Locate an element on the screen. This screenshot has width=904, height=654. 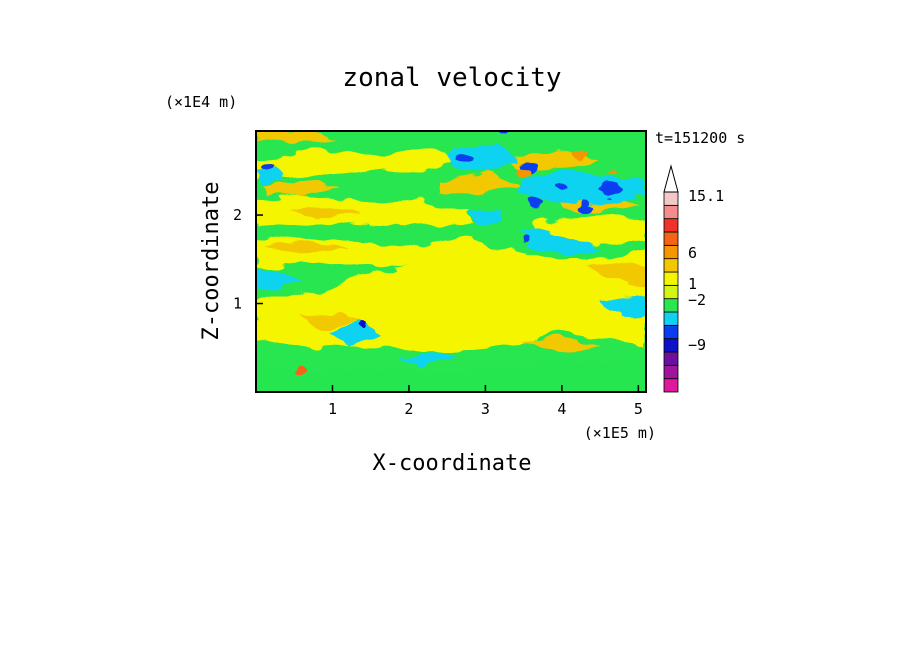
y-tick-label: 1 is located at coordinates (237, 304).